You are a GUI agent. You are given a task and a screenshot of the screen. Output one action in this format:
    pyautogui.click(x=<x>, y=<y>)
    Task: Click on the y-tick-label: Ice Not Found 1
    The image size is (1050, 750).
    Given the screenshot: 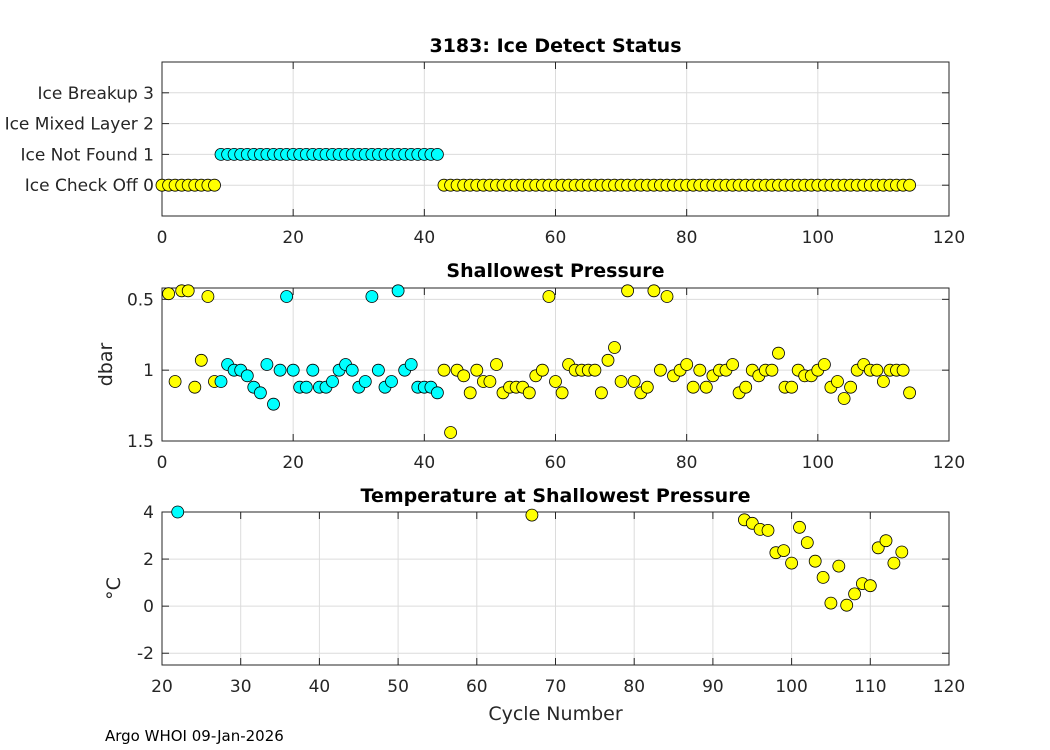 What is the action you would take?
    pyautogui.click(x=87, y=155)
    